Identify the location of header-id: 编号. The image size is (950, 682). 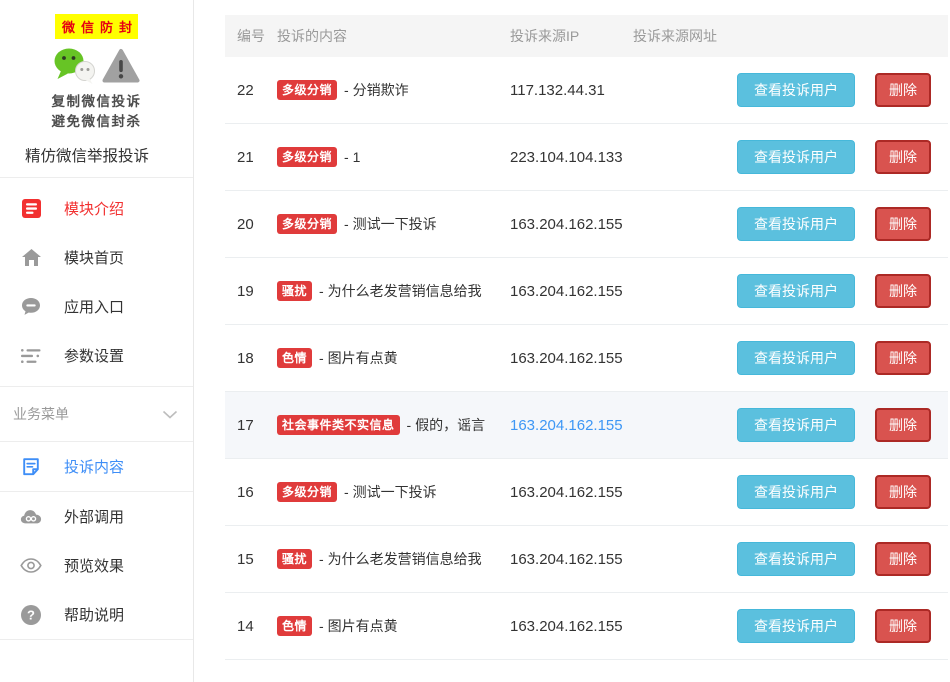
(251, 36).